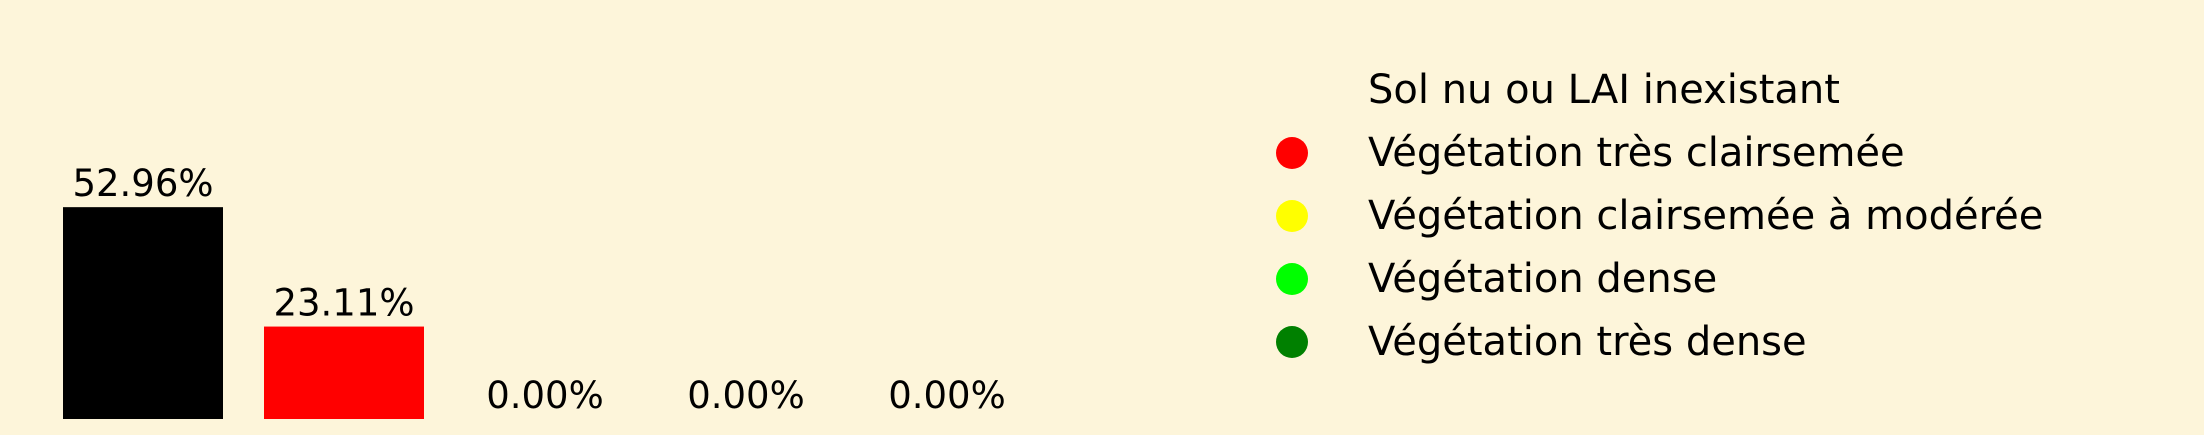 This screenshot has height=435, width=2204. What do you see at coordinates (1587, 341) in the screenshot?
I see `legend-label-very-dense: Végétation très dense` at bounding box center [1587, 341].